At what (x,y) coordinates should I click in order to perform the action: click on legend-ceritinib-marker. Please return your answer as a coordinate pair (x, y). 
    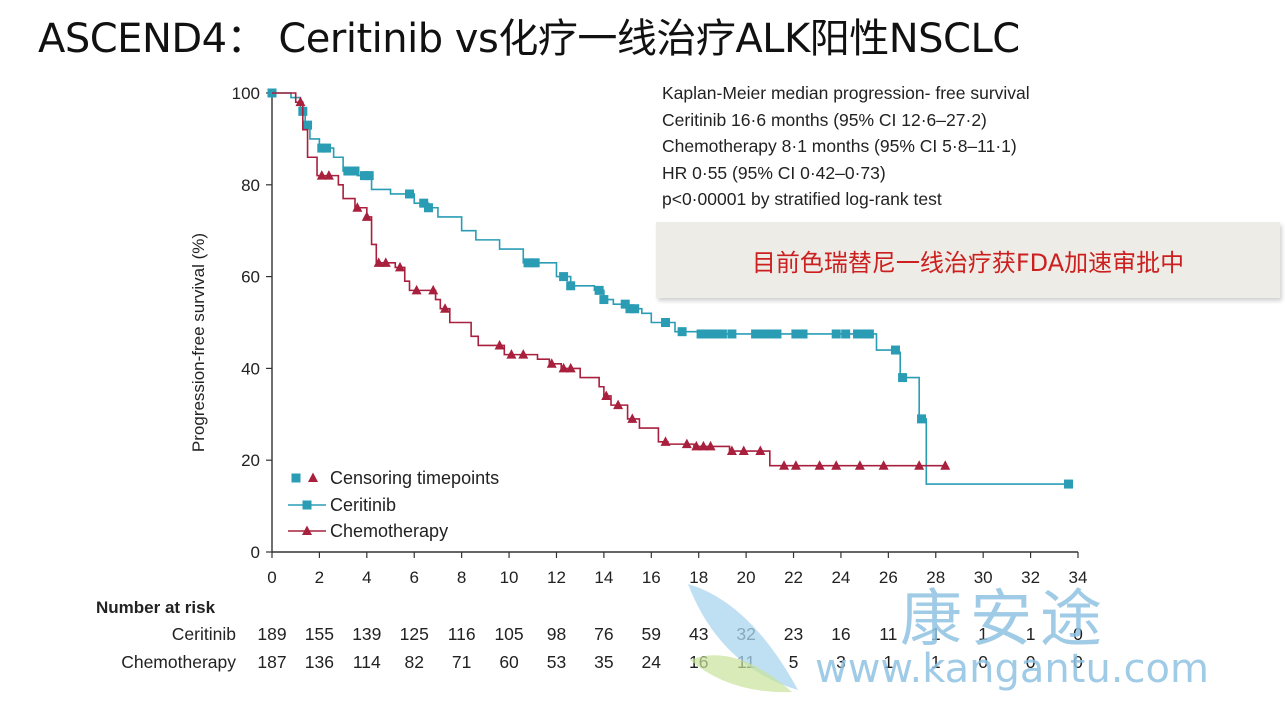
    Looking at the image, I should click on (307, 505).